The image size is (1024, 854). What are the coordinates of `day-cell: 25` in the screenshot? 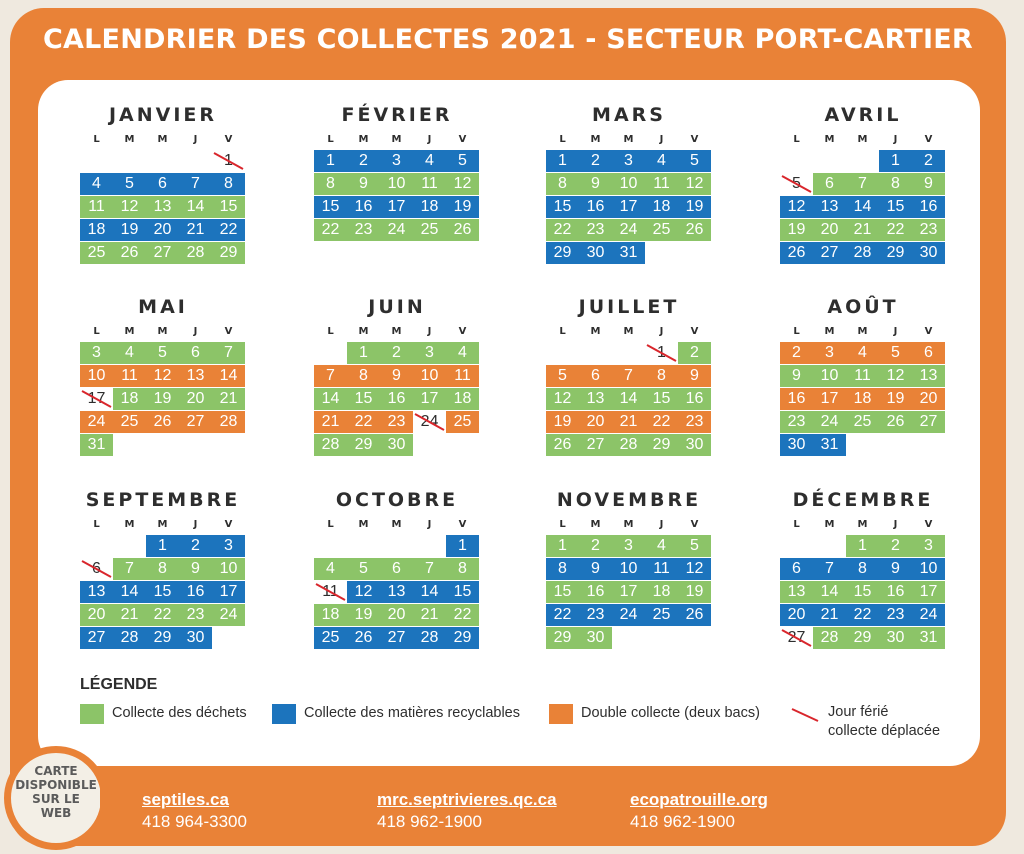 It's located at (330, 638).